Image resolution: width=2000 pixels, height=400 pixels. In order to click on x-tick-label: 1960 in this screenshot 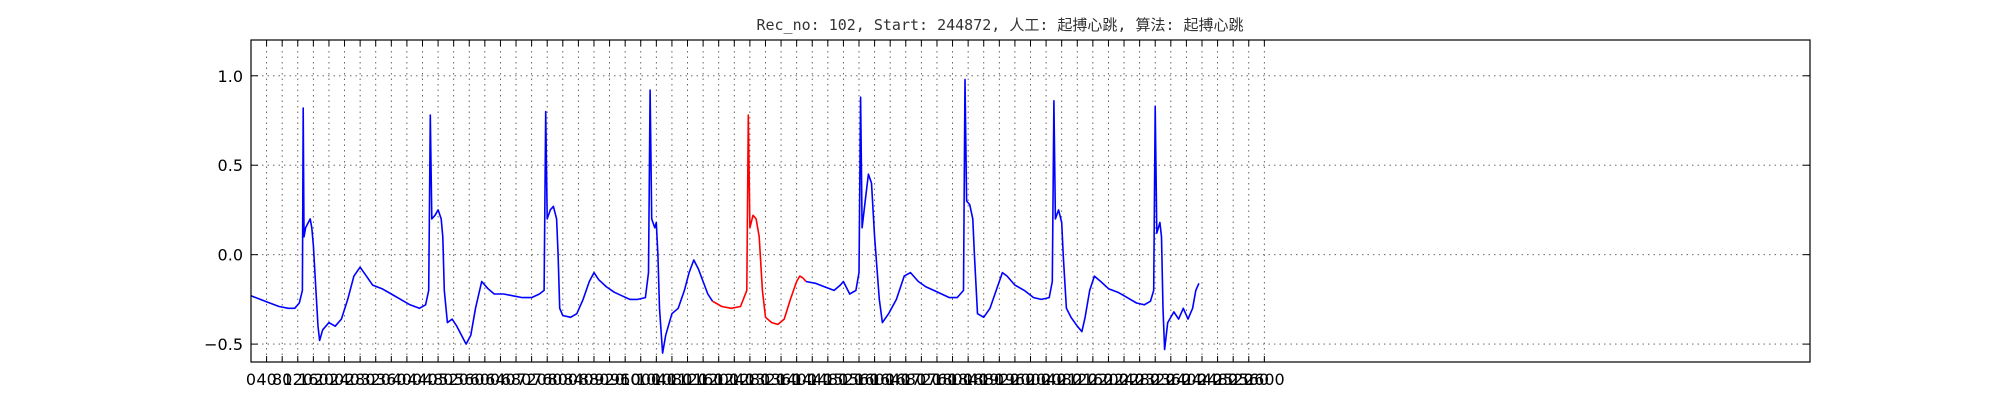, I will do `click(1015, 379)`.